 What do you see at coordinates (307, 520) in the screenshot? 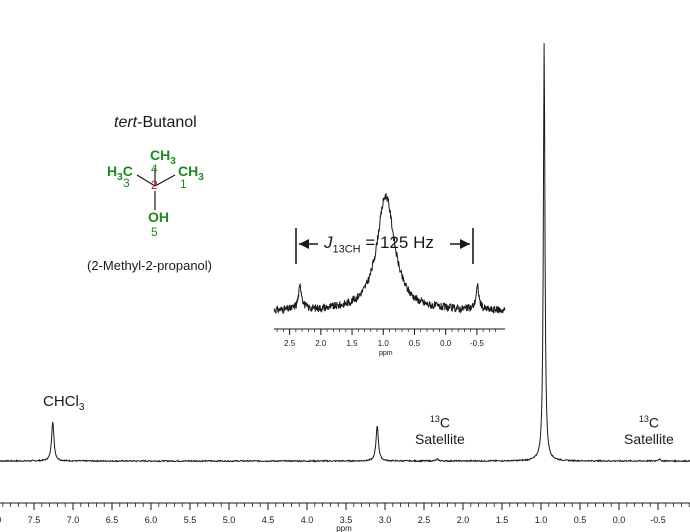
I see `main-x-tick-label: 4.0` at bounding box center [307, 520].